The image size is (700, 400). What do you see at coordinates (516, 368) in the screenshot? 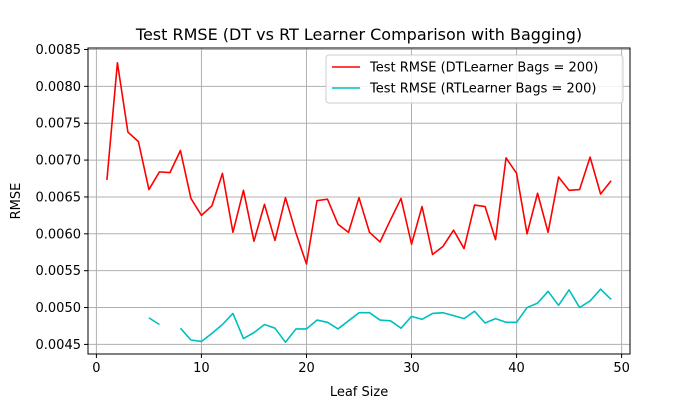
I see `x-tick-label: 40` at bounding box center [516, 368].